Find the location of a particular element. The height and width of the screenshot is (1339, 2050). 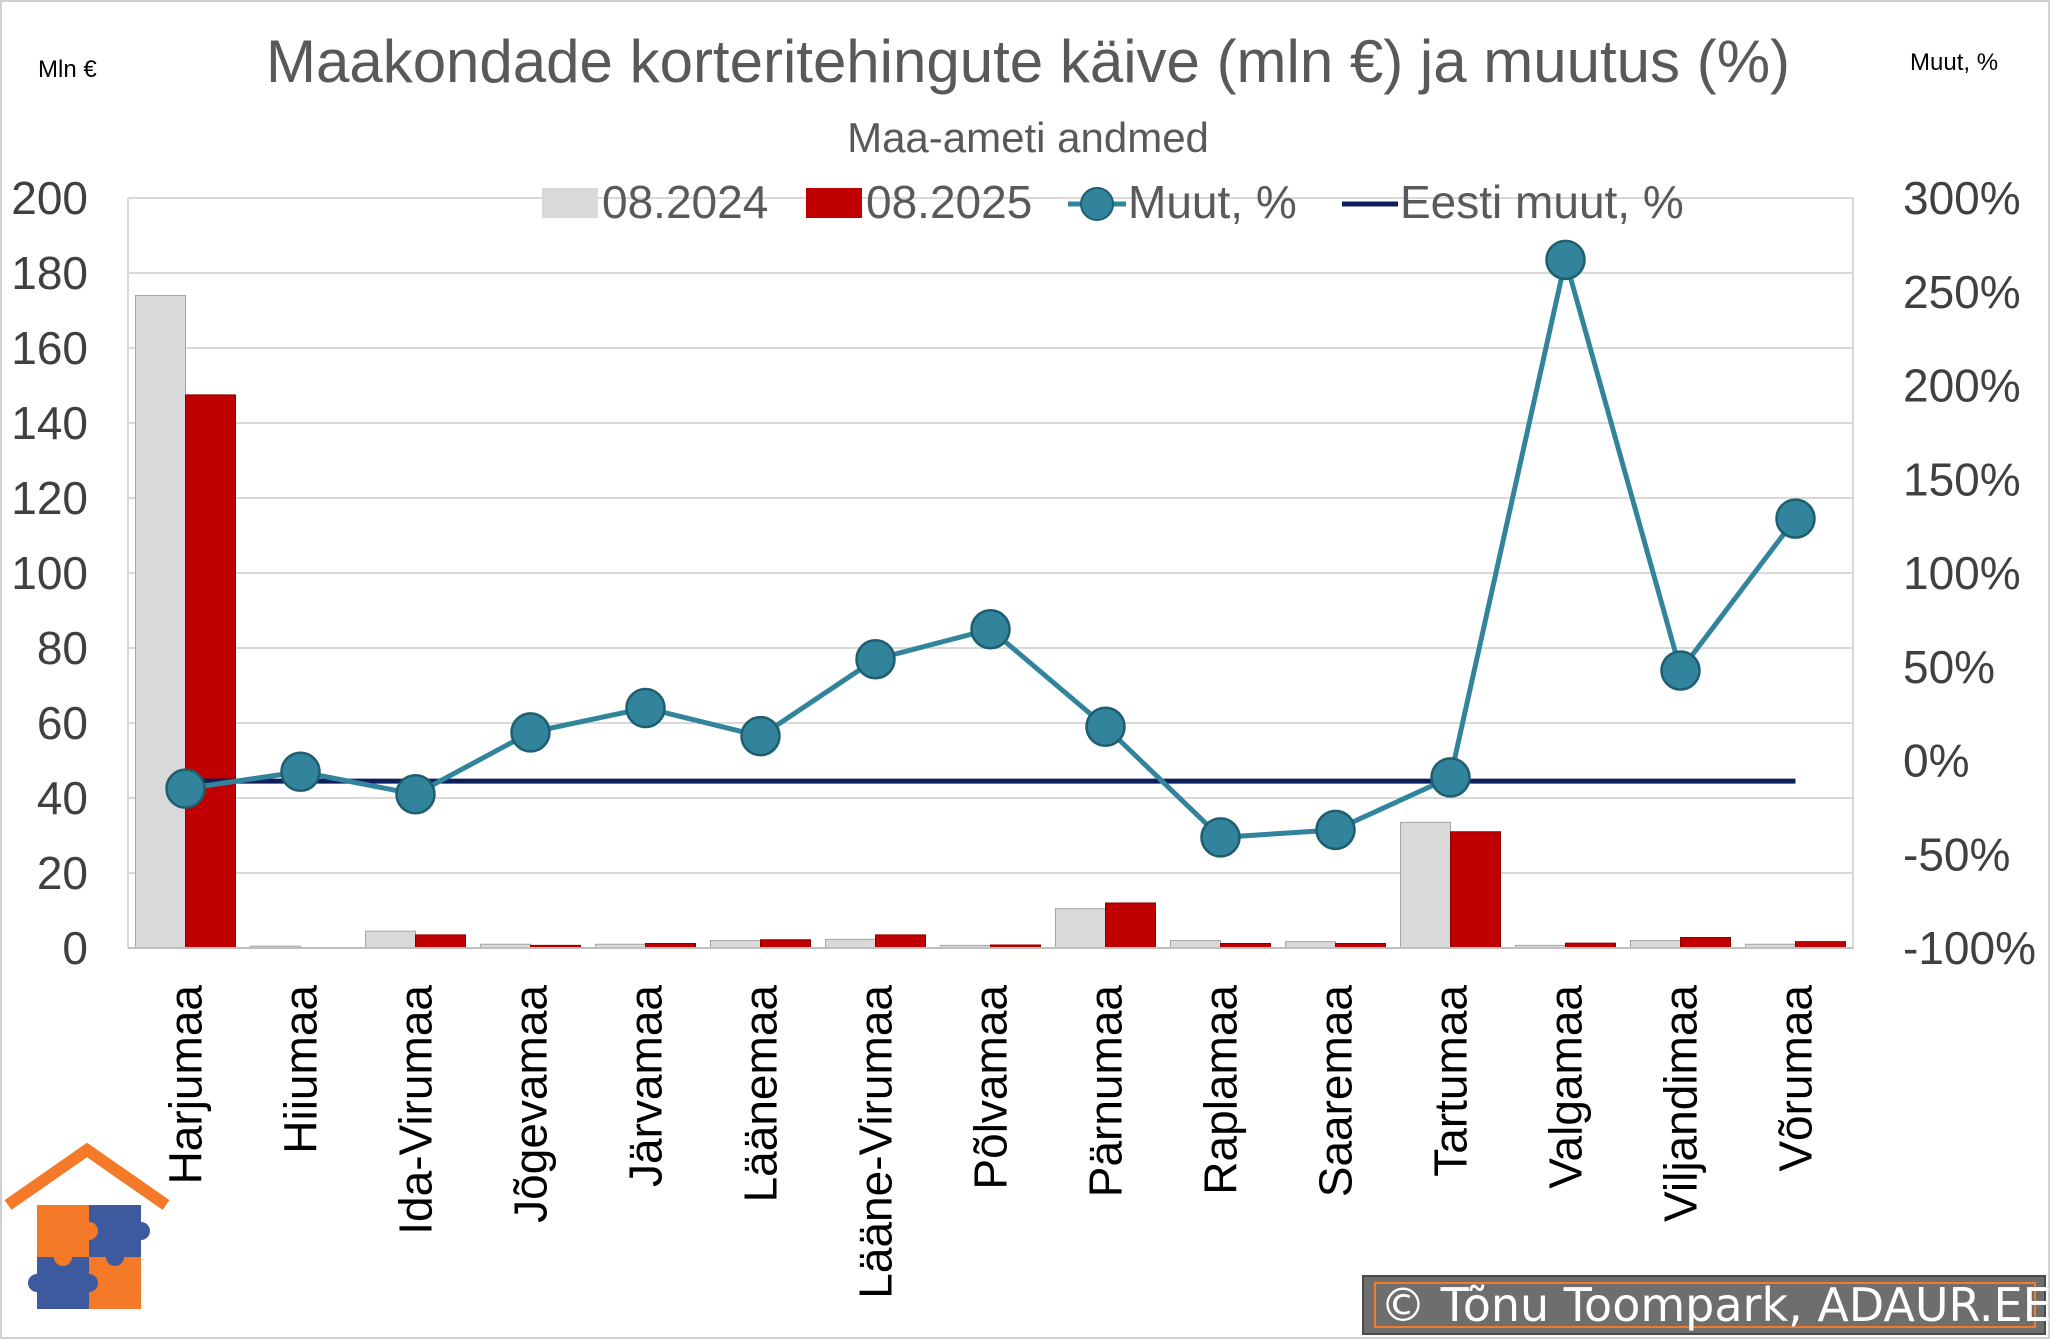

x-tick-label: Võrumaa is located at coordinates (1796, 1078).